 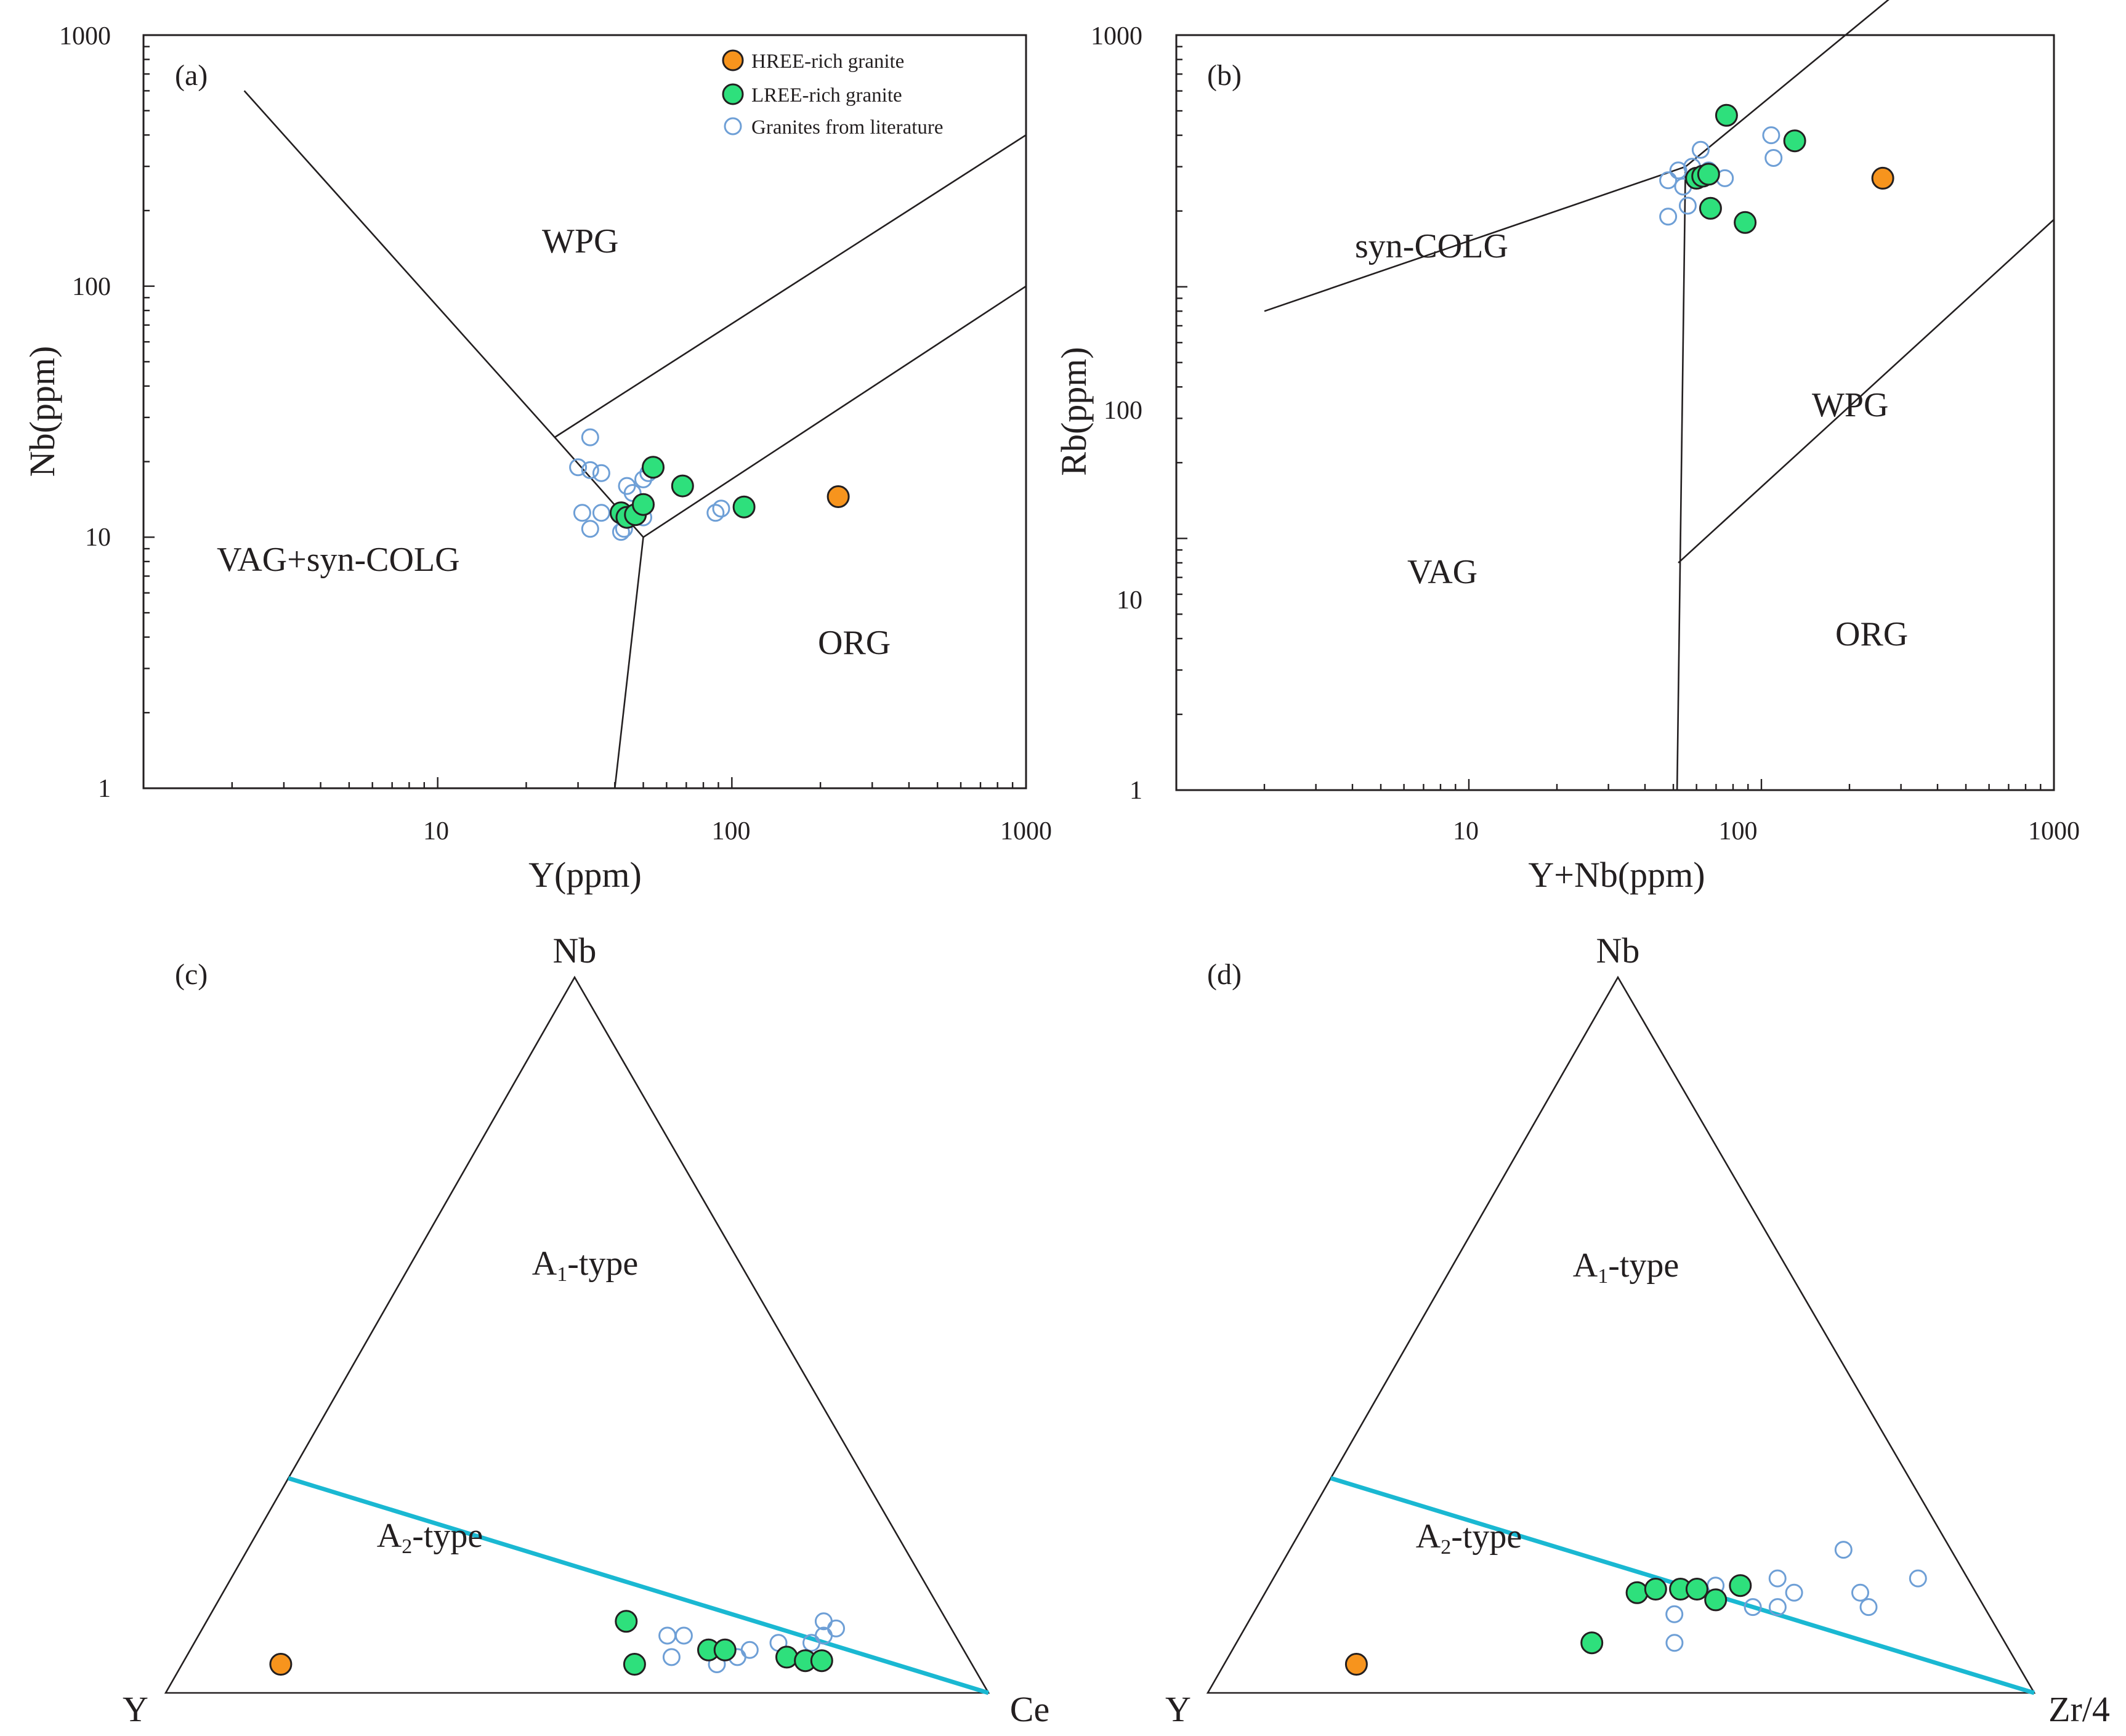 What do you see at coordinates (1136, 791) in the screenshot?
I see `panel-b-ytick-1: 1` at bounding box center [1136, 791].